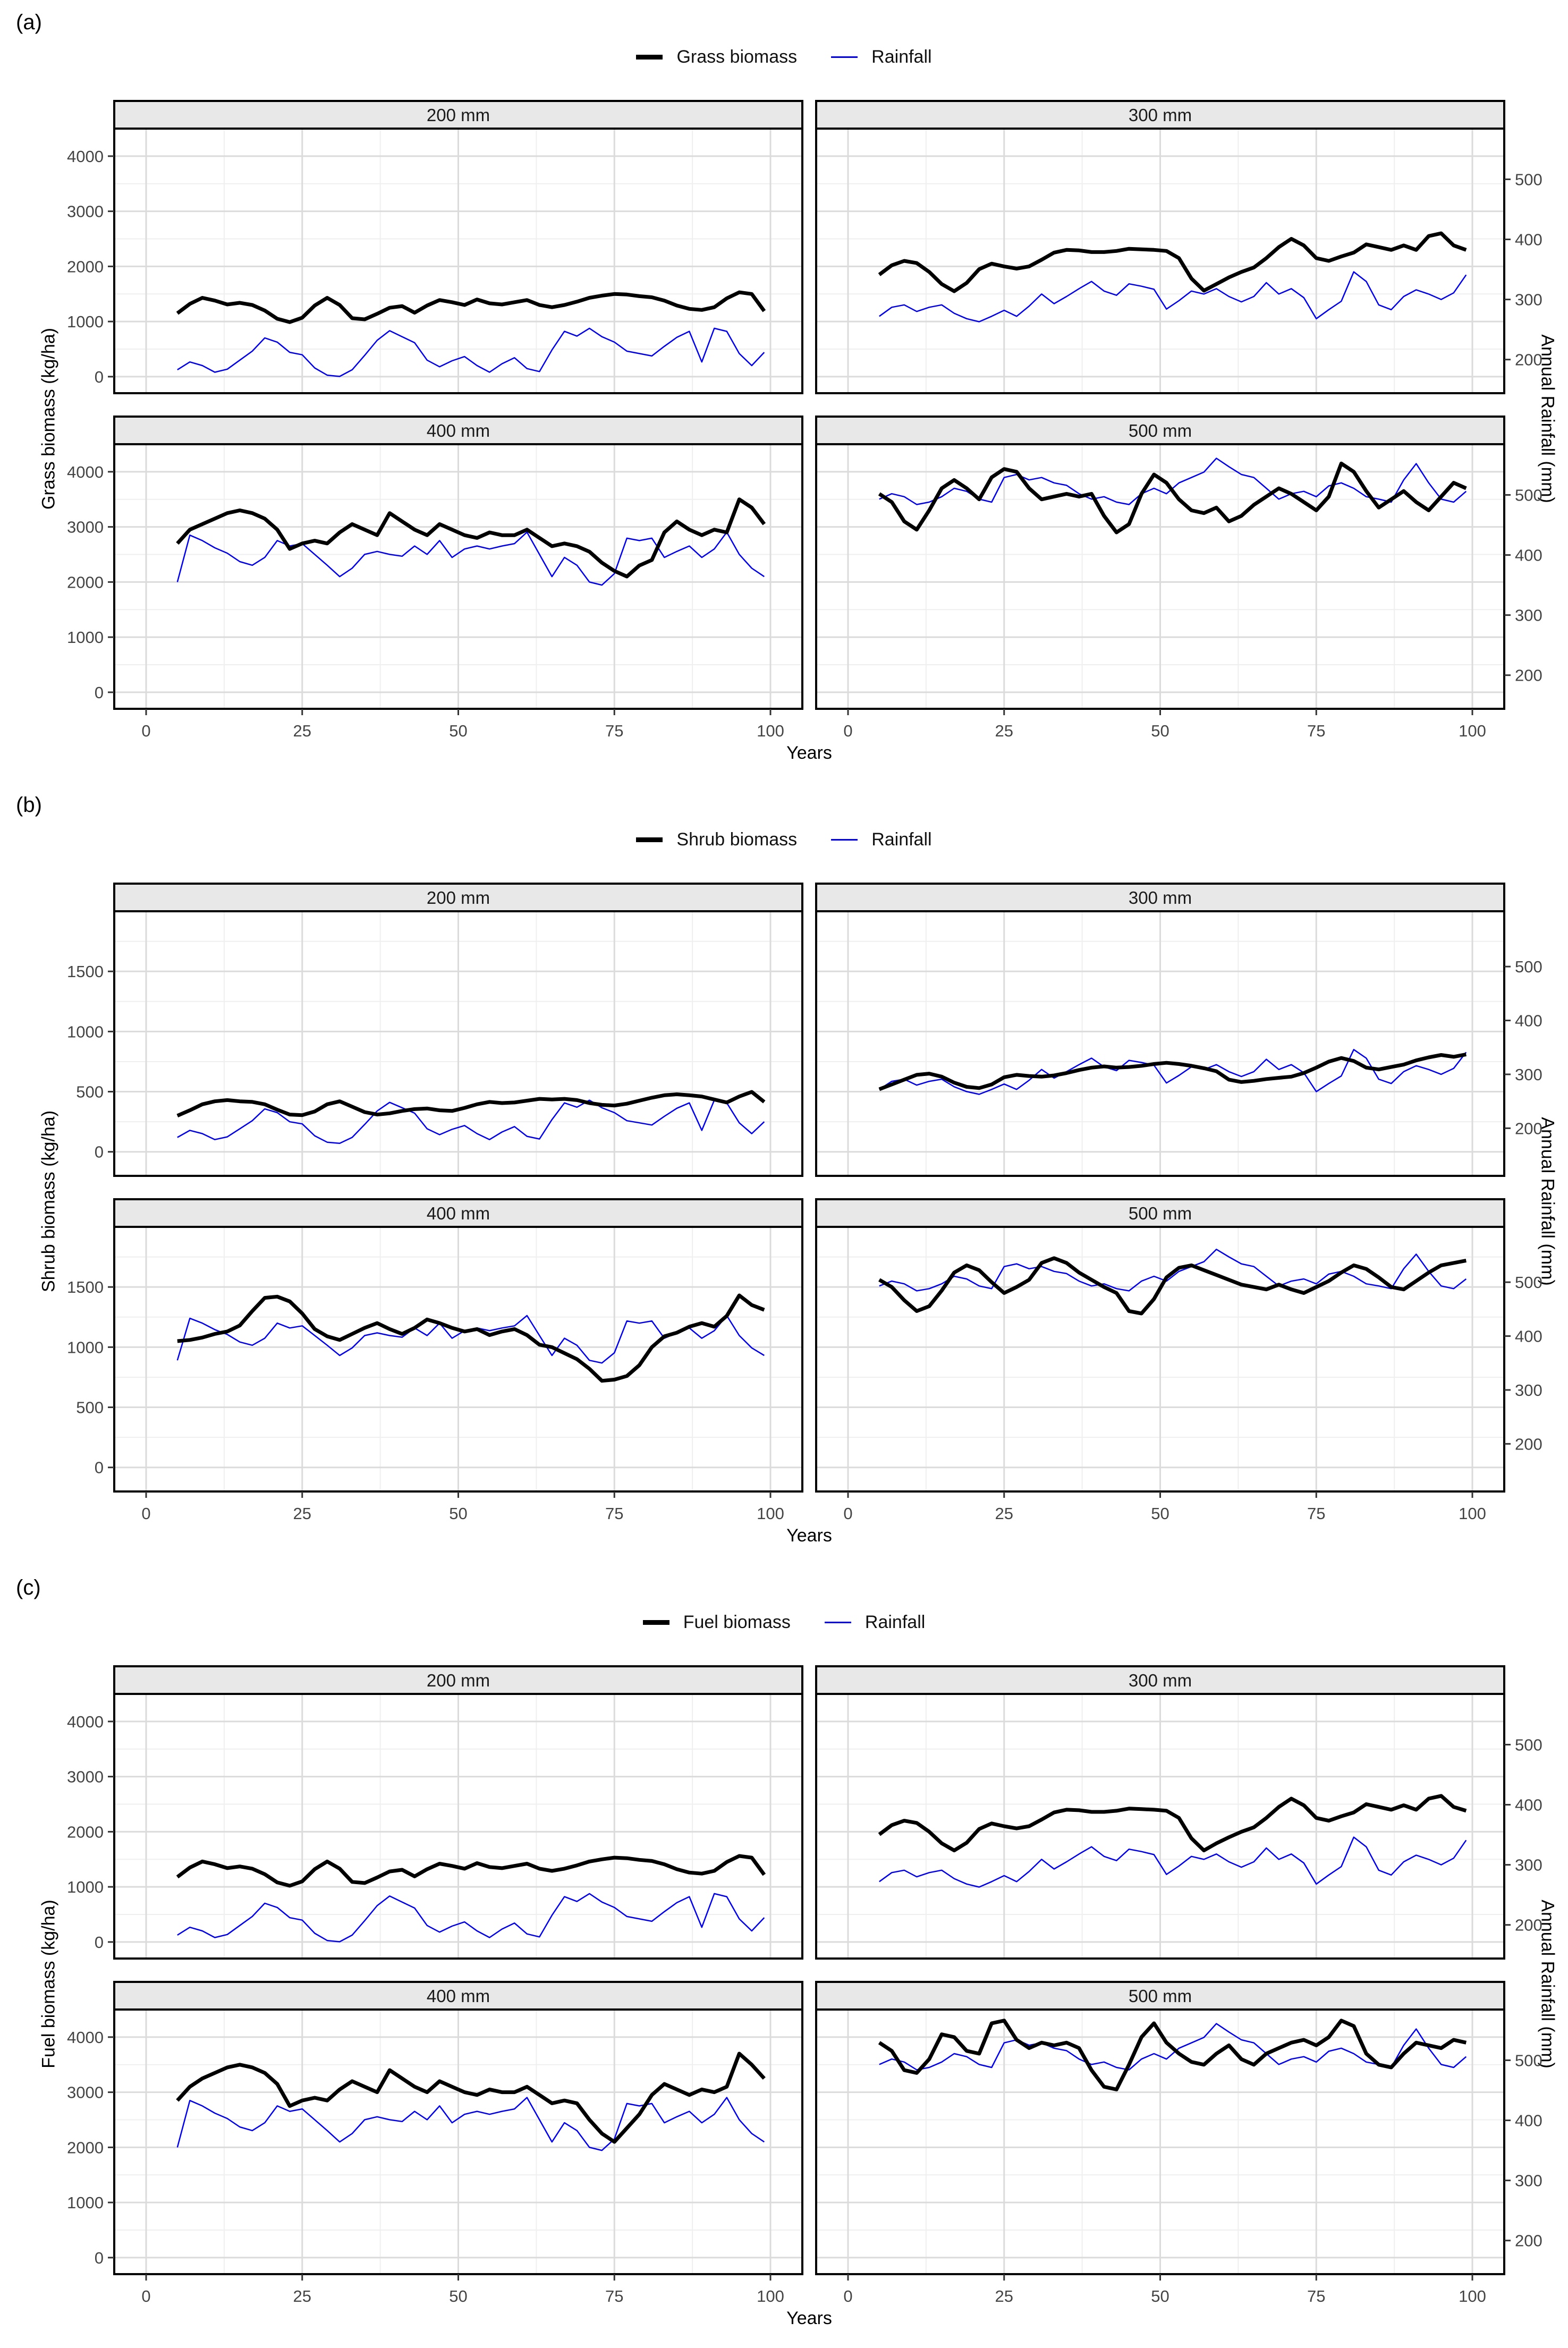 This screenshot has width=1568, height=2348. Describe the element at coordinates (29, 805) in the screenshot. I see `panel-label-b: (b)` at that location.